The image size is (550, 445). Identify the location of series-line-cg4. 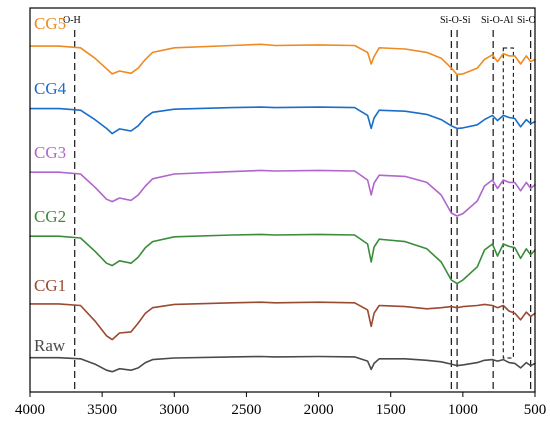
(282, 120).